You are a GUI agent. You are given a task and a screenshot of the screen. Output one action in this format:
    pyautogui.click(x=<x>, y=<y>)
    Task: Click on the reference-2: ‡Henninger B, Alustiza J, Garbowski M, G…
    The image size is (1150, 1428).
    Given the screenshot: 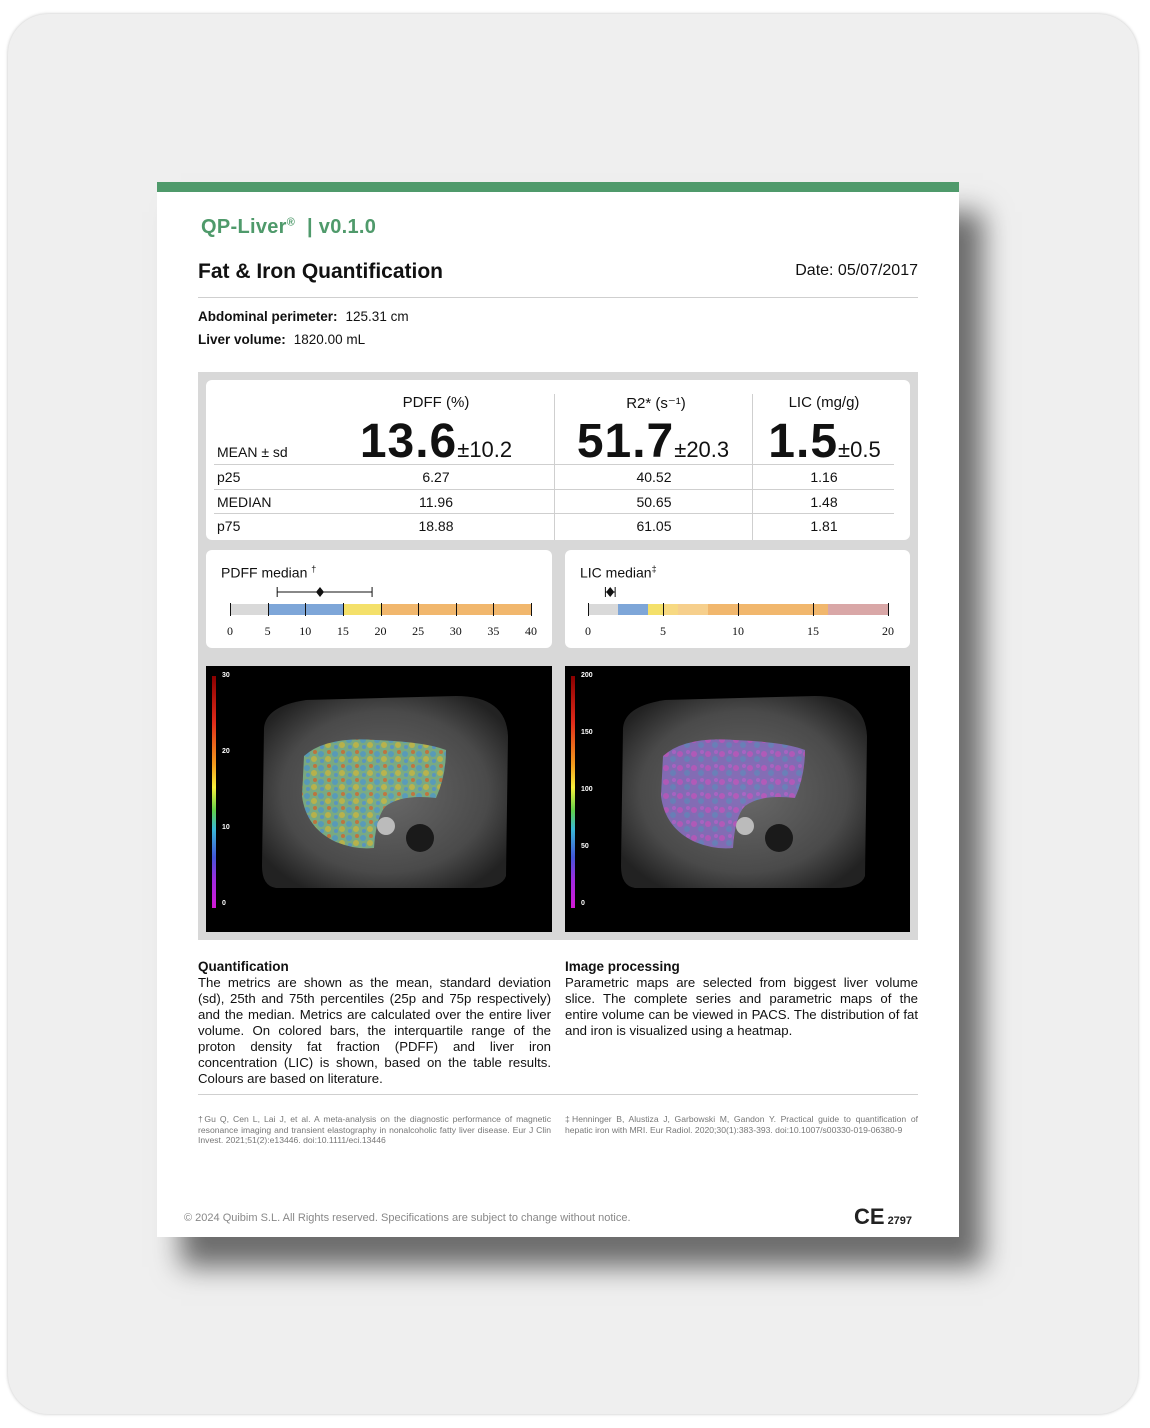 What is the action you would take?
    pyautogui.click(x=741, y=1124)
    